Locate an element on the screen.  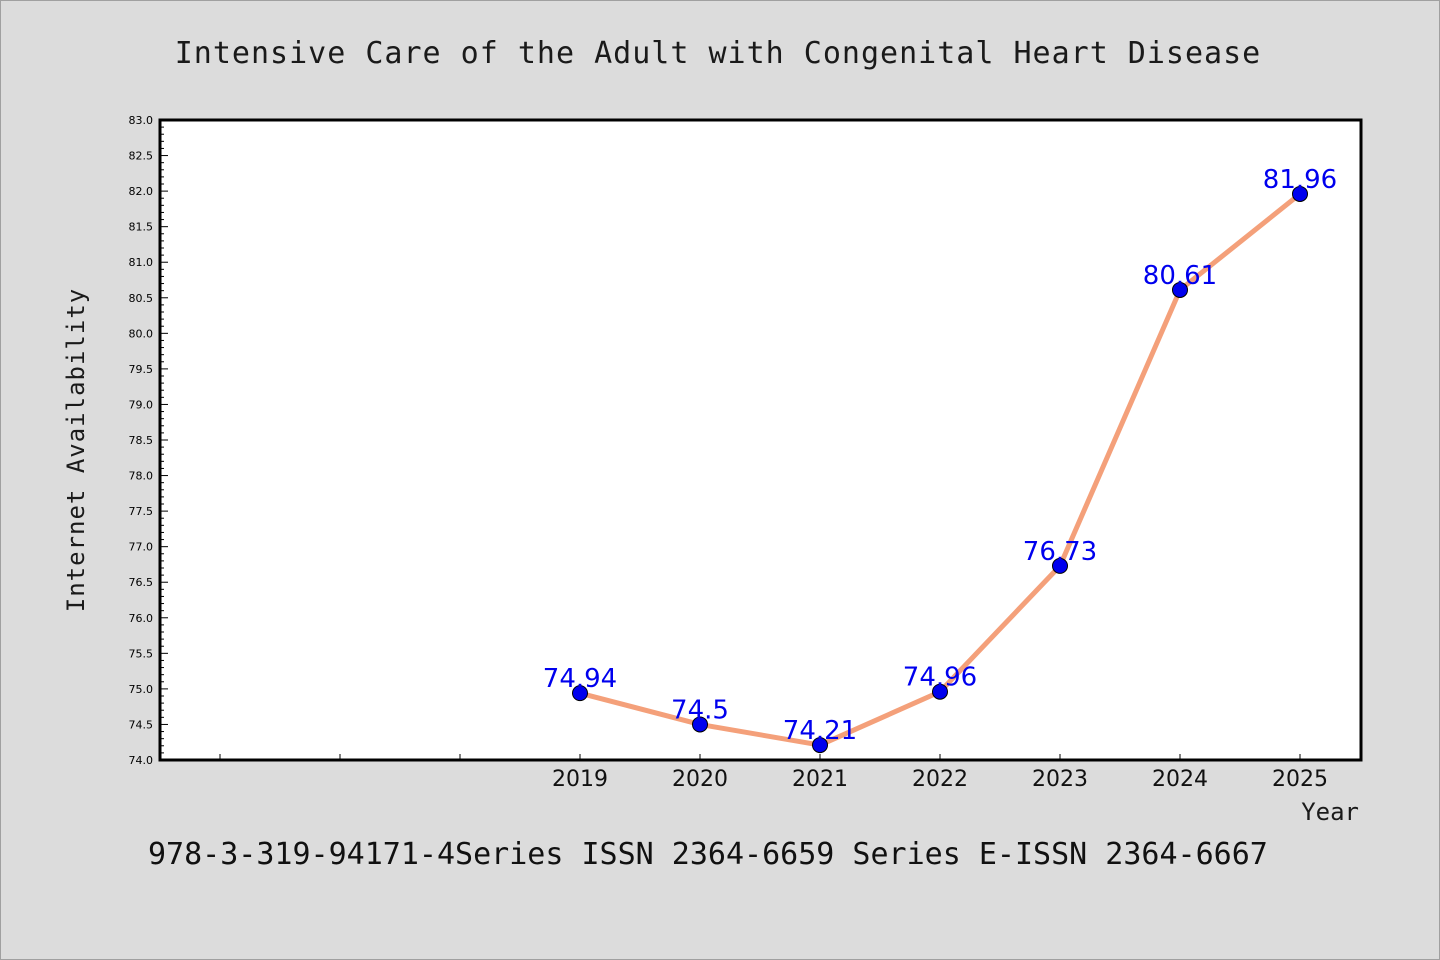
y-tick-label: 77.5 is located at coordinates (141, 511).